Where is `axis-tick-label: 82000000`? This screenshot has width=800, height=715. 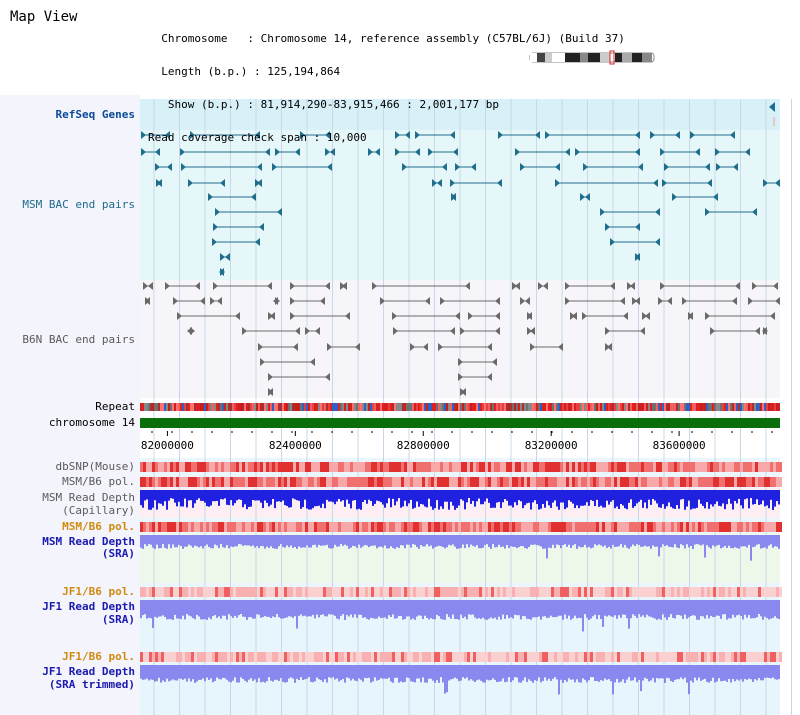
axis-tick-label: 82000000 is located at coordinates (167, 445).